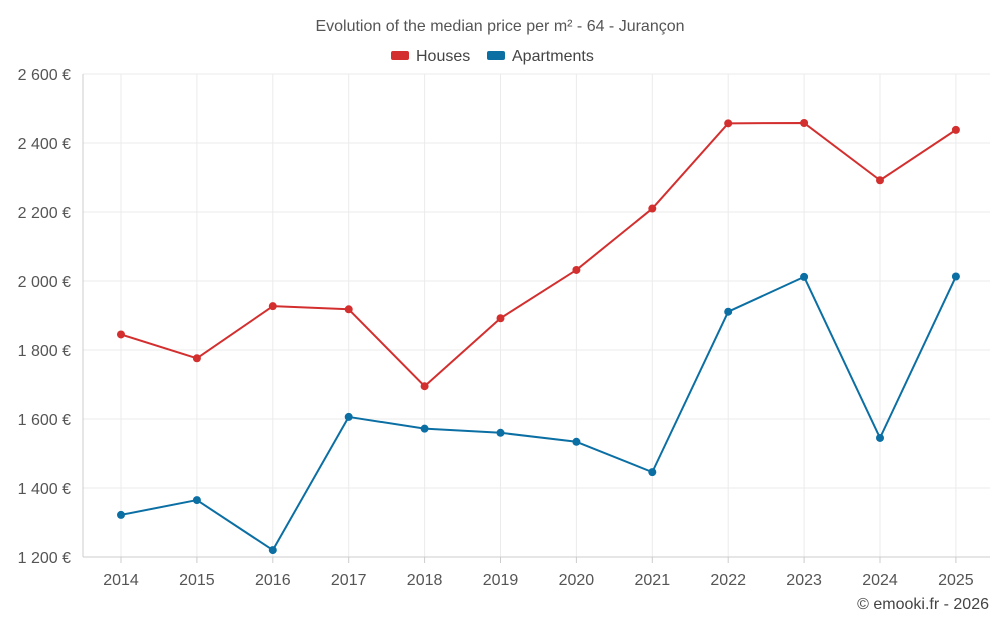 Image resolution: width=1000 pixels, height=625 pixels. What do you see at coordinates (923, 604) in the screenshot?
I see `footer-credit: © emooki.fr - 2026` at bounding box center [923, 604].